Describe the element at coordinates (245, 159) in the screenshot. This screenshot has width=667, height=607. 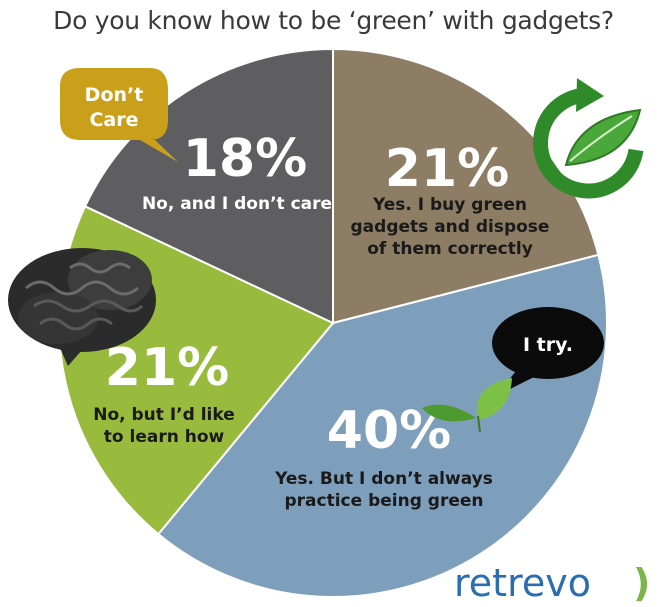
I see `slice-no-dont-care-percent: 18%` at that location.